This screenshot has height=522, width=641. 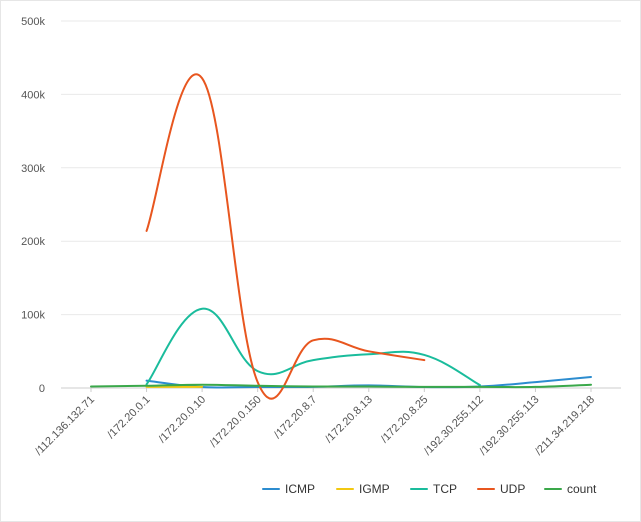 I want to click on y-tick-label: 100k, so click(x=33, y=316).